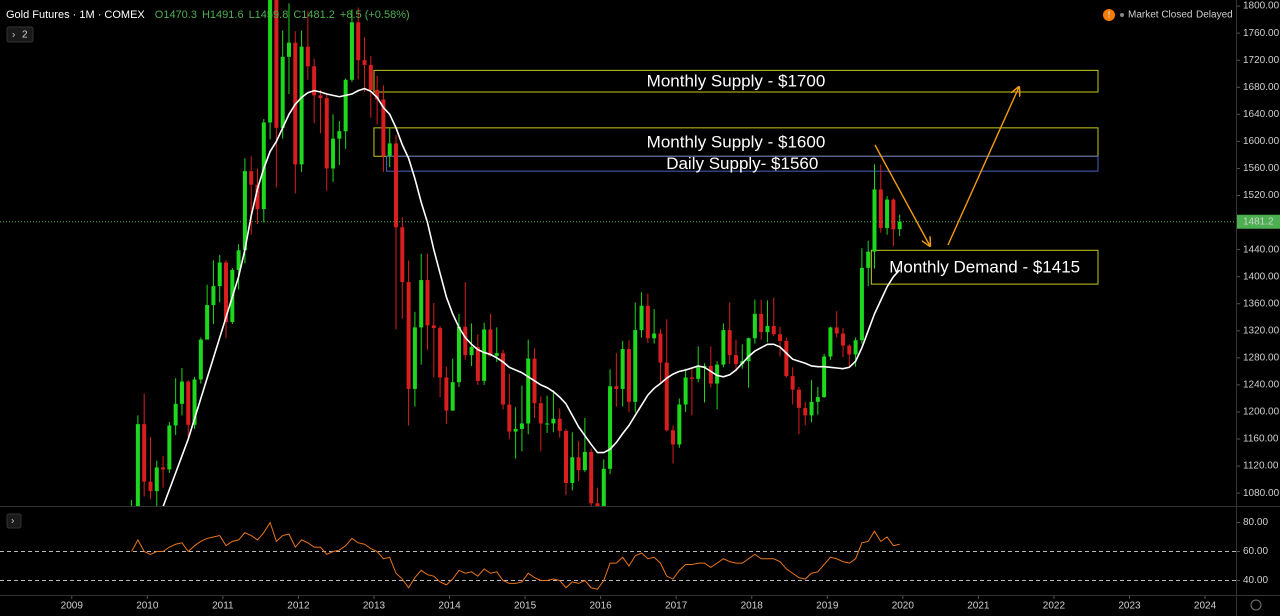 This screenshot has width=1280, height=616. What do you see at coordinates (1261, 60) in the screenshot?
I see `y-tick-label: 1720.00` at bounding box center [1261, 60].